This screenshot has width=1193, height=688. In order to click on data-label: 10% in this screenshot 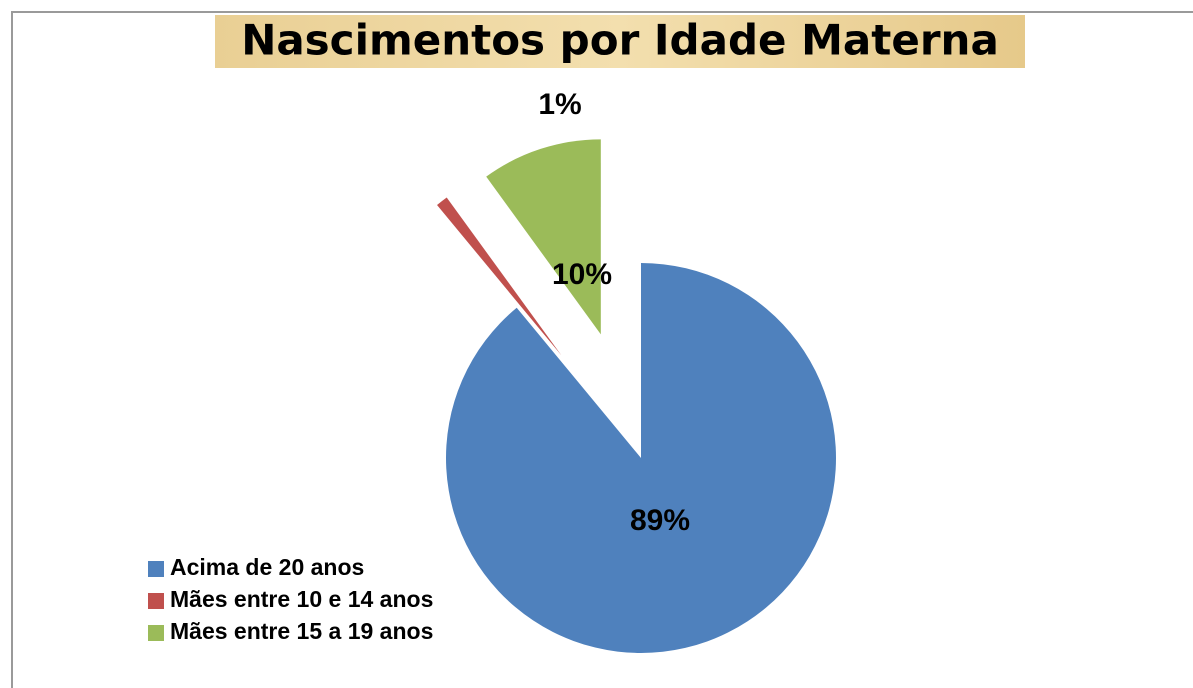, I will do `click(582, 274)`.